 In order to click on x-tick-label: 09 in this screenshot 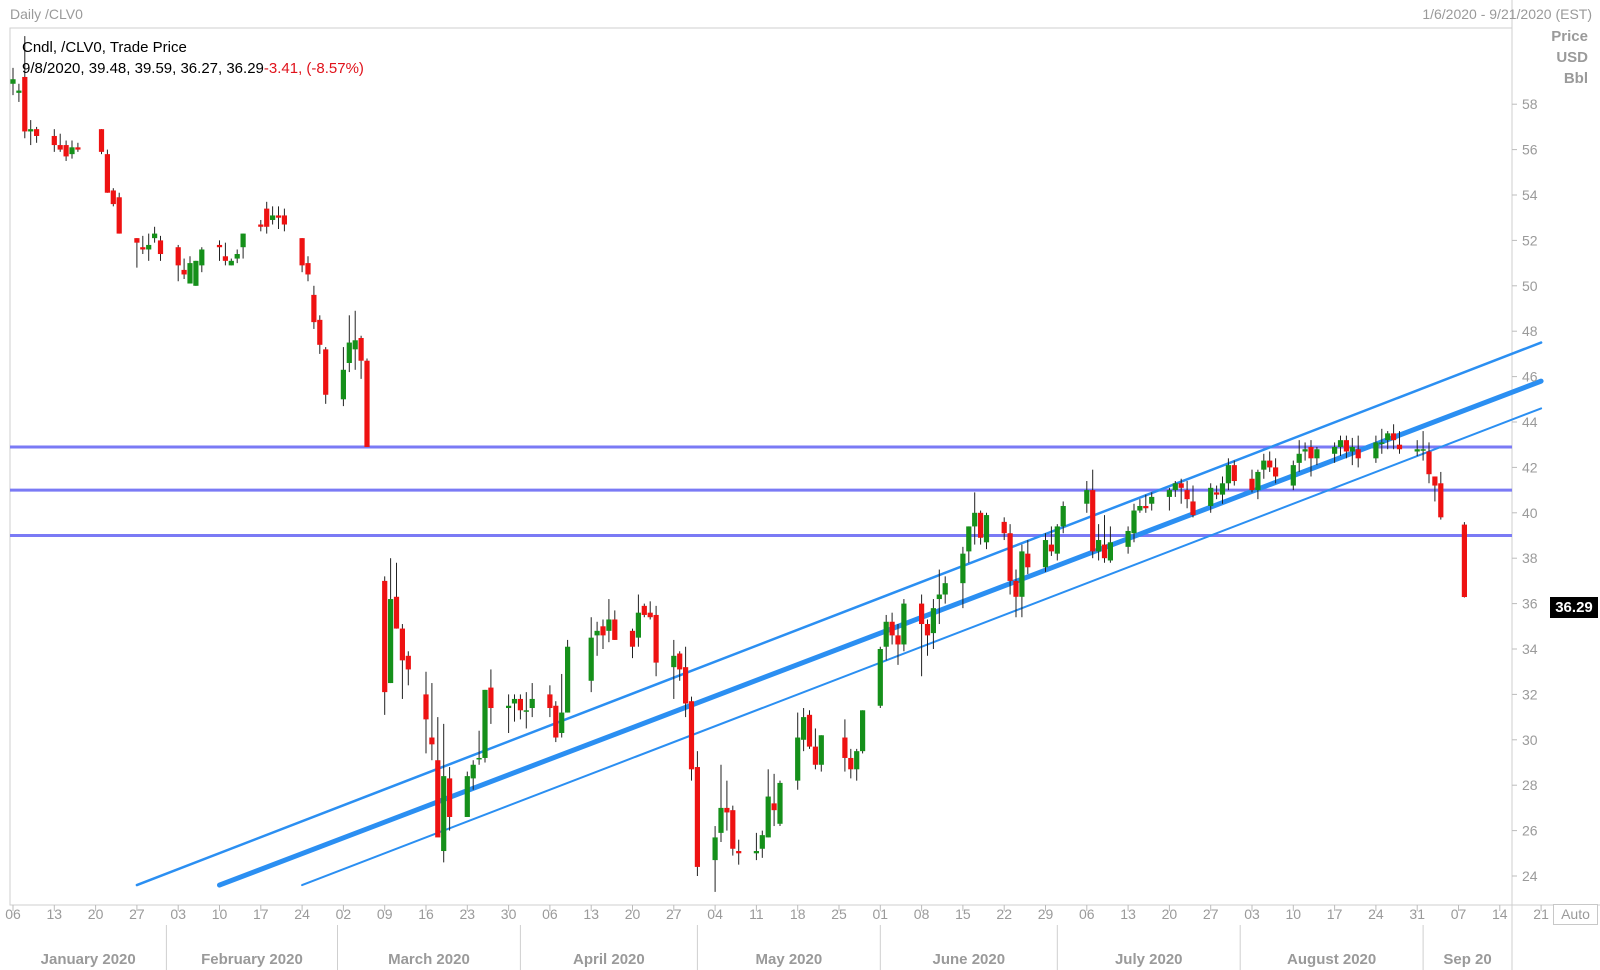, I will do `click(385, 914)`.